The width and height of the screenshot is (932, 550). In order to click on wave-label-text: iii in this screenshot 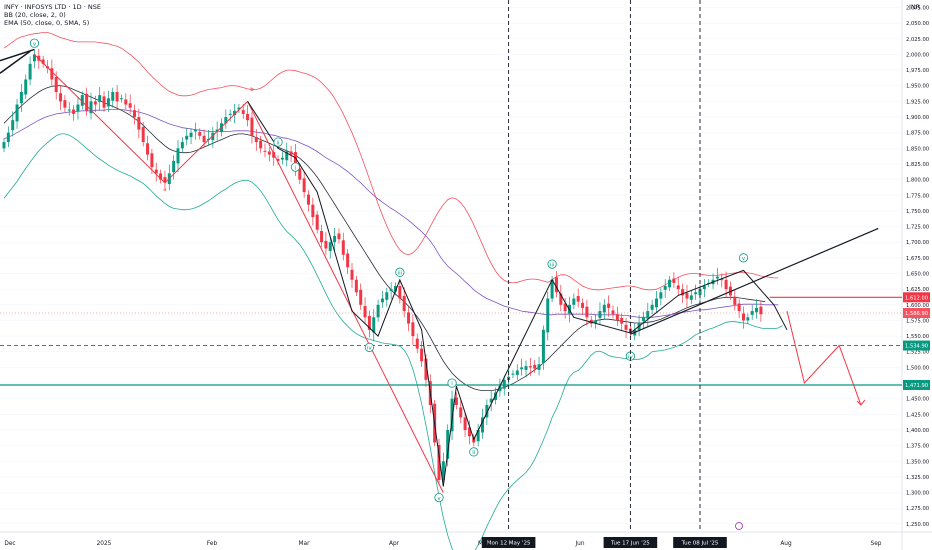, I will do `click(400, 273)`.